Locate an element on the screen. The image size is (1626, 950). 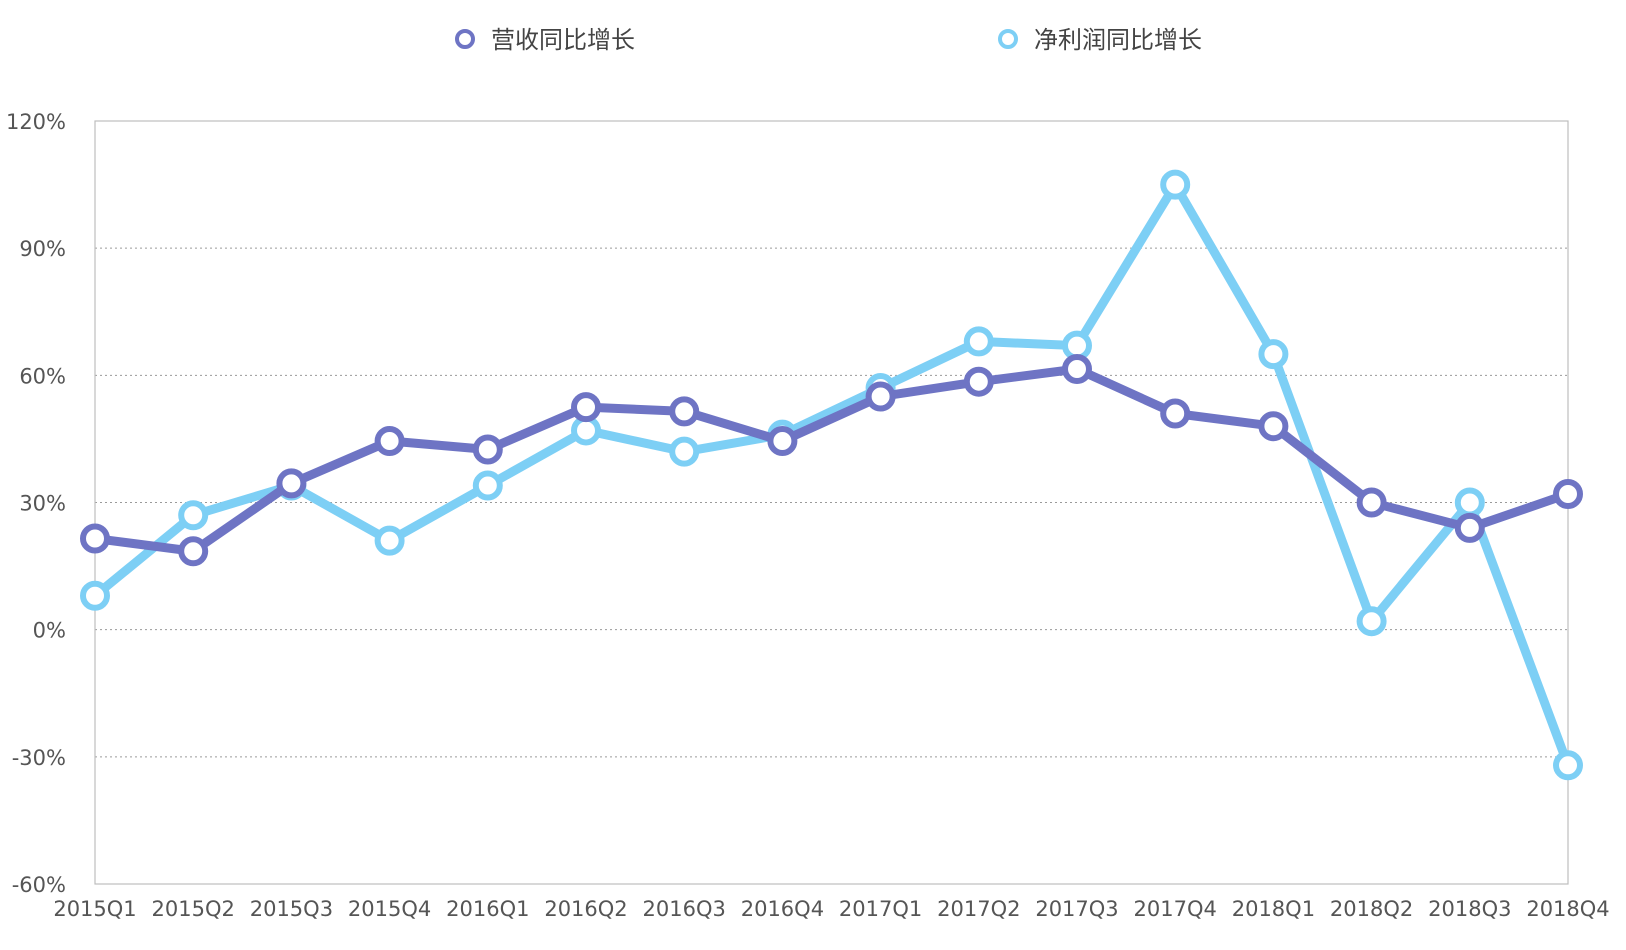
x-tick-label: 2016Q1 is located at coordinates (487, 909).